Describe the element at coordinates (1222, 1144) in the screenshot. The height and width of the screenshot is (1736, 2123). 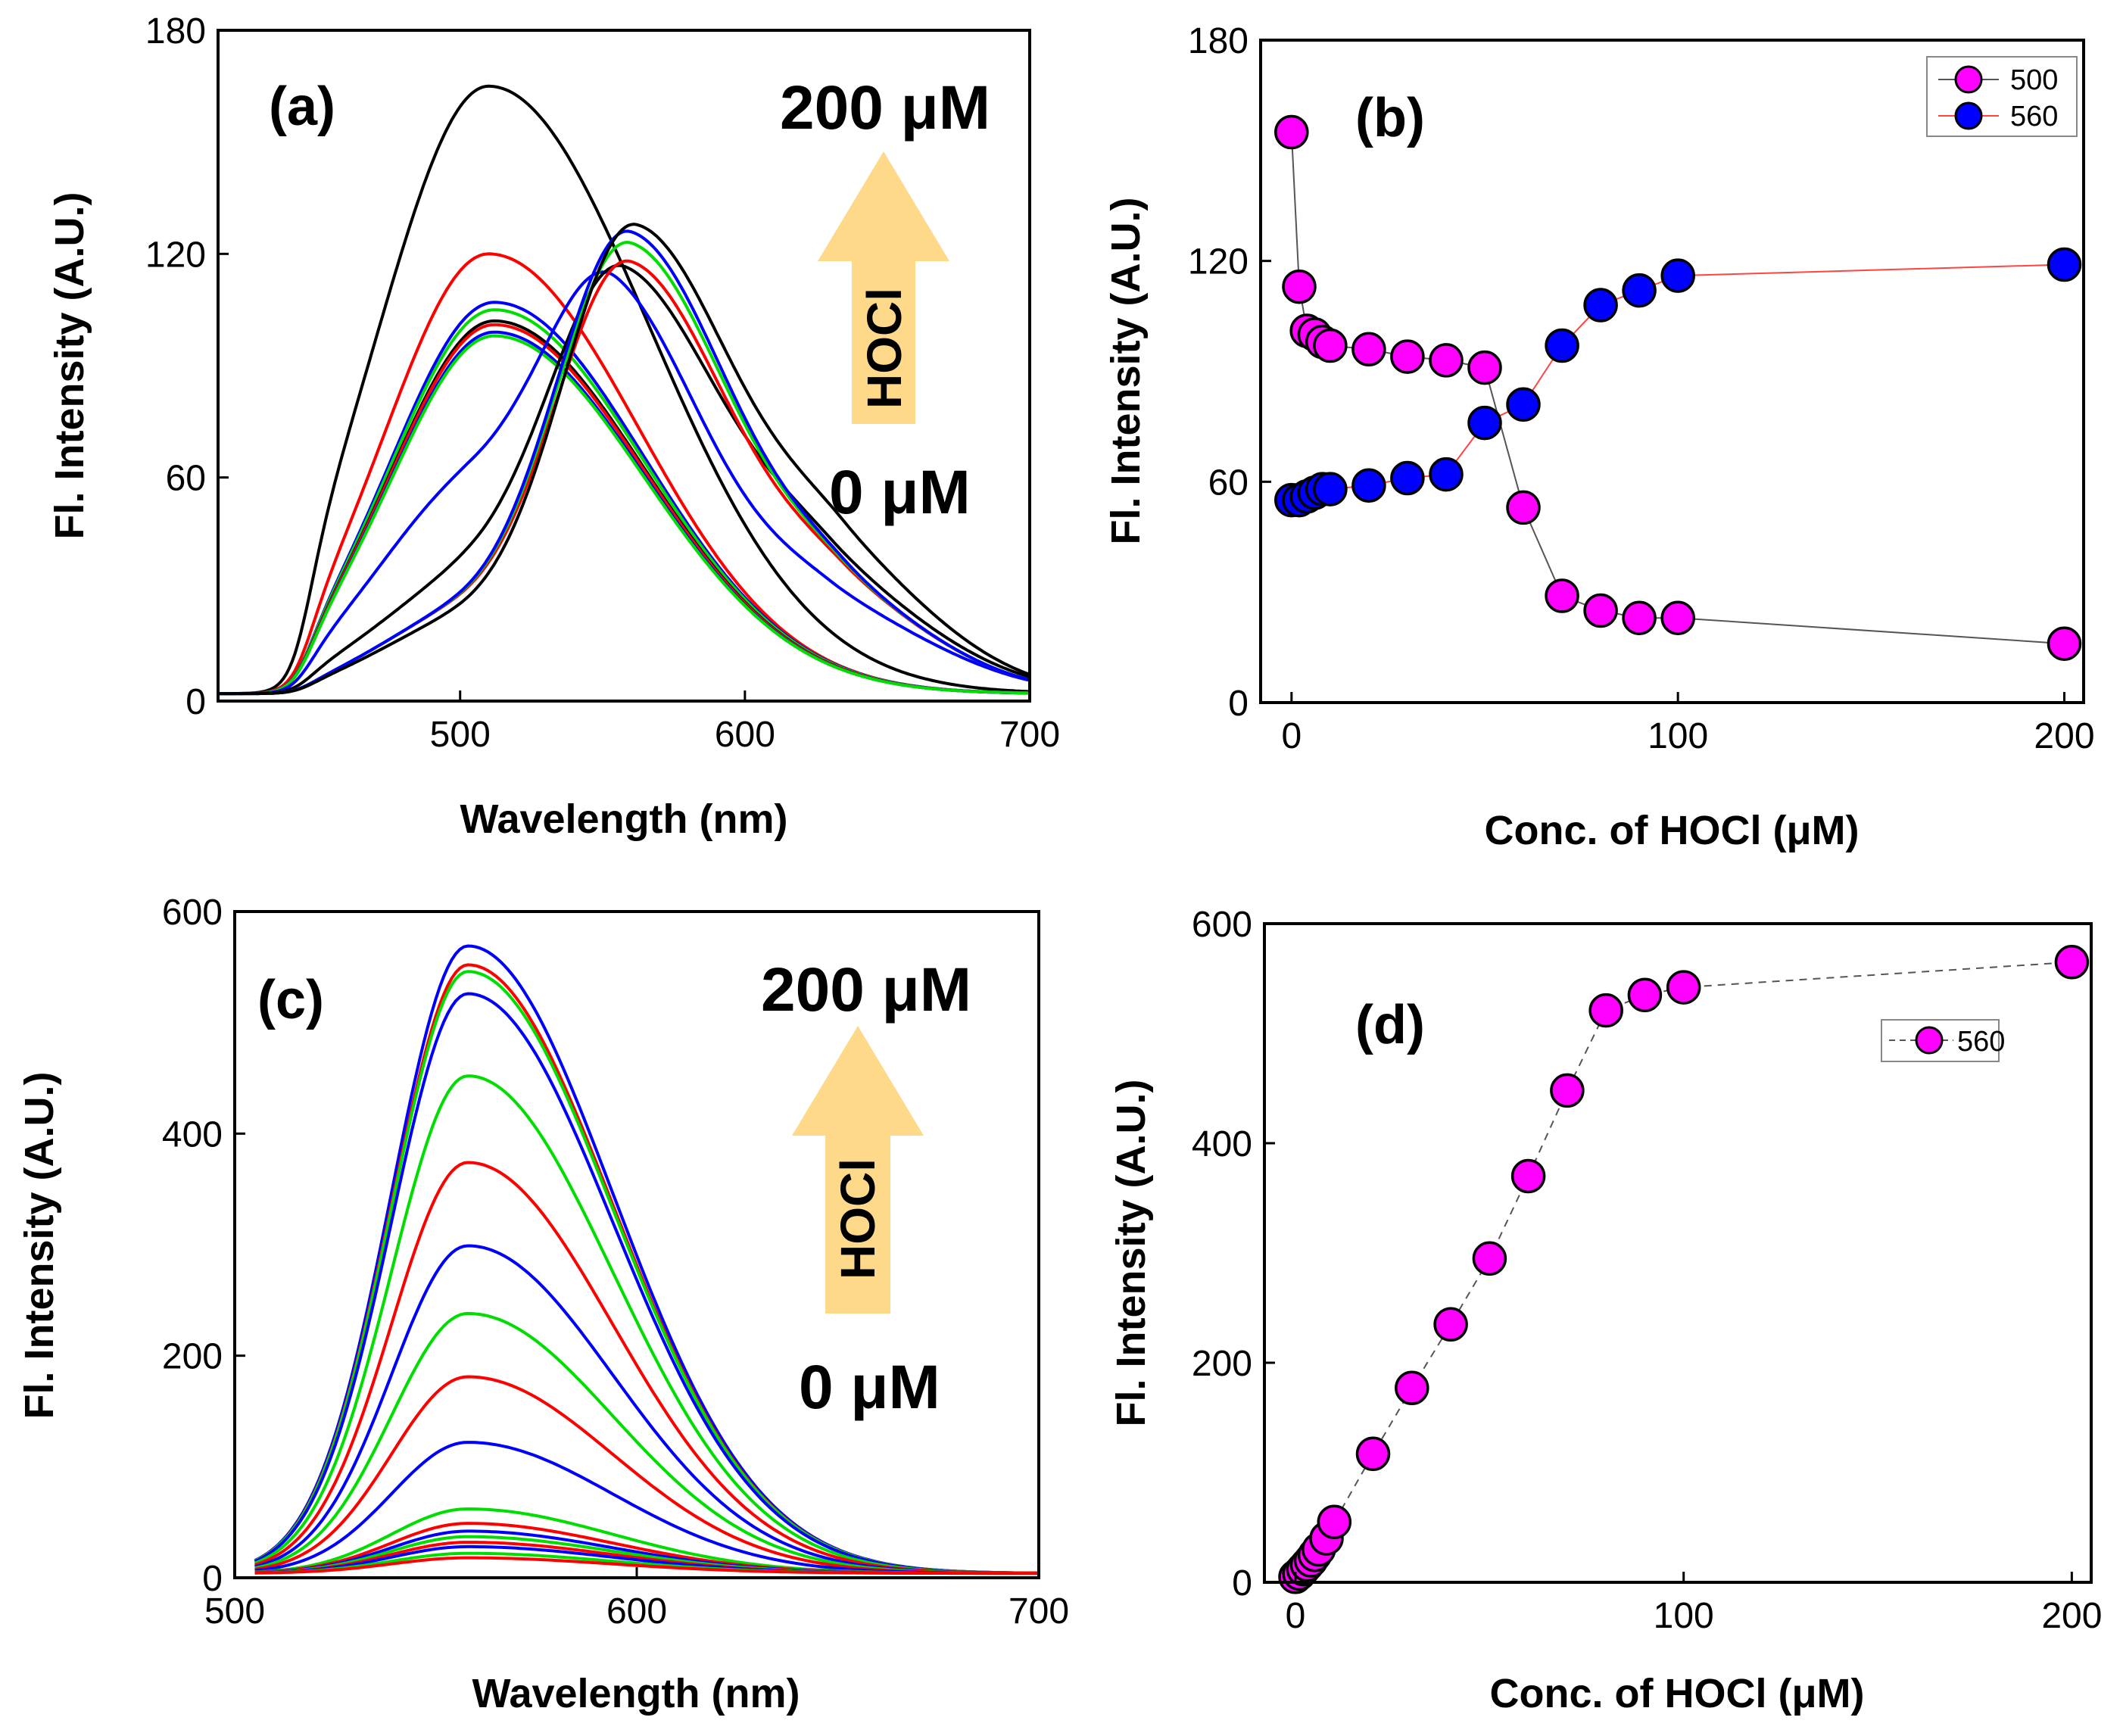
I see `panel-d-ytick-label: 400` at that location.